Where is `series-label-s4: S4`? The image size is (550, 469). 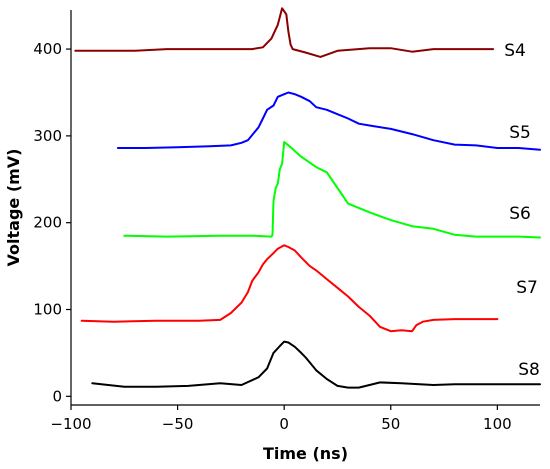 series-label-s4: S4 is located at coordinates (515, 51).